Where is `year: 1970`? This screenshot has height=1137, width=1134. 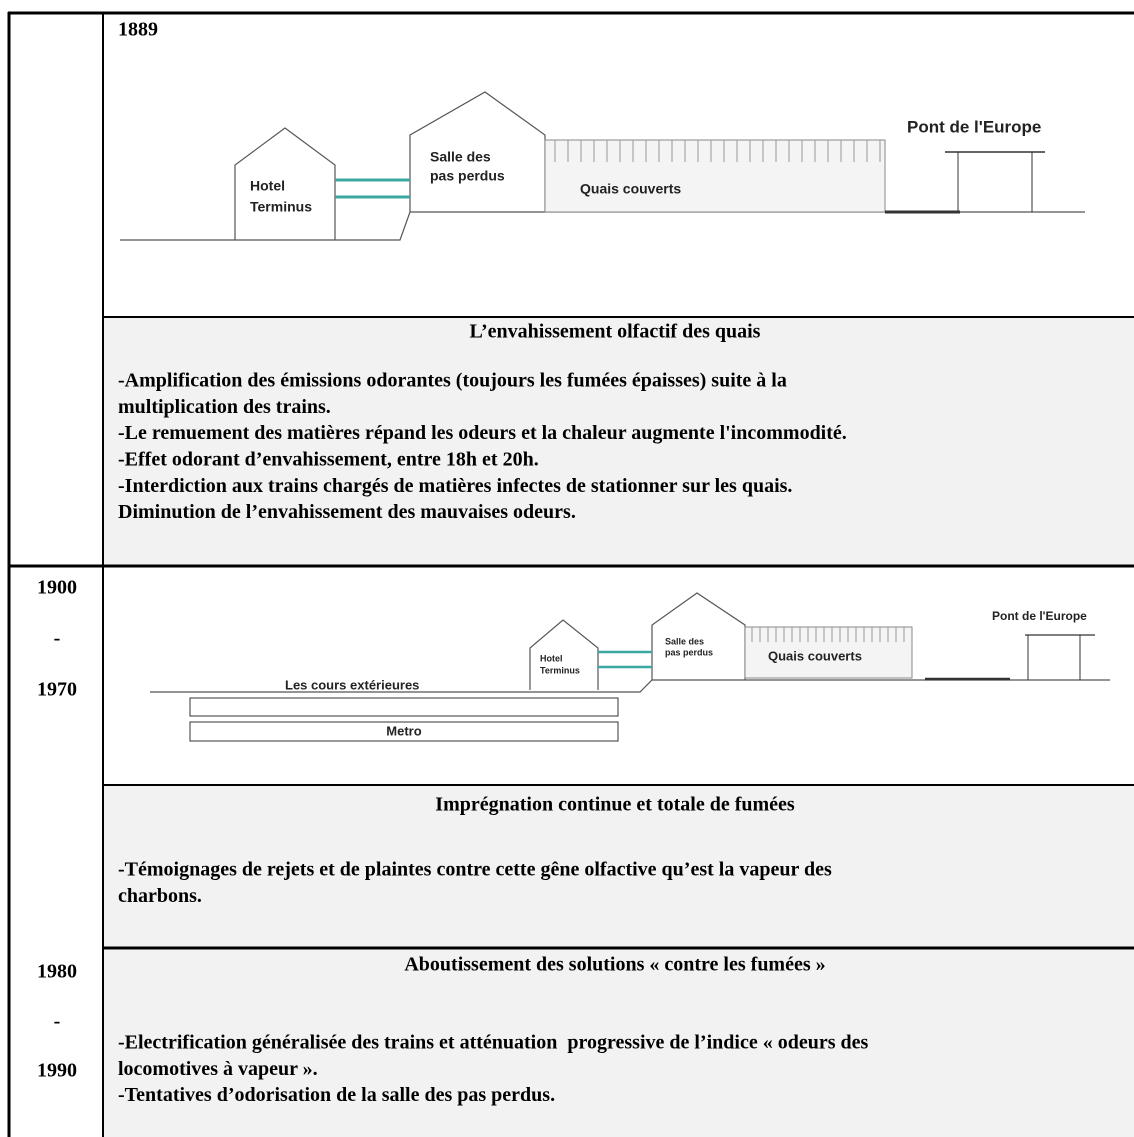 year: 1970 is located at coordinates (57, 690).